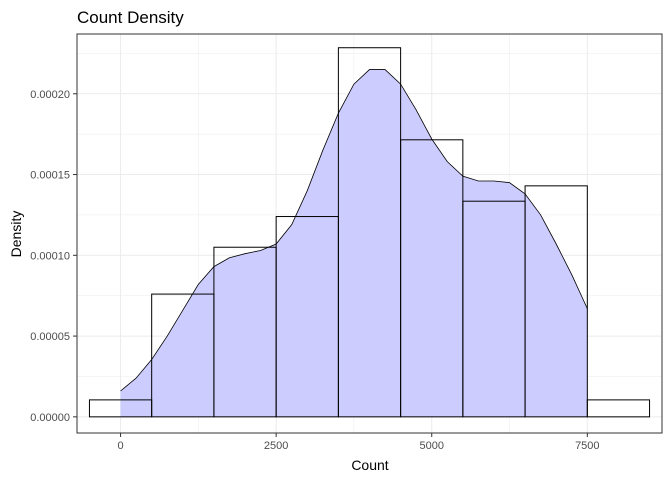 This screenshot has height=480, width=672. Describe the element at coordinates (359, 442) in the screenshot. I see `x-axis: 0 2500 5000 7500` at that location.